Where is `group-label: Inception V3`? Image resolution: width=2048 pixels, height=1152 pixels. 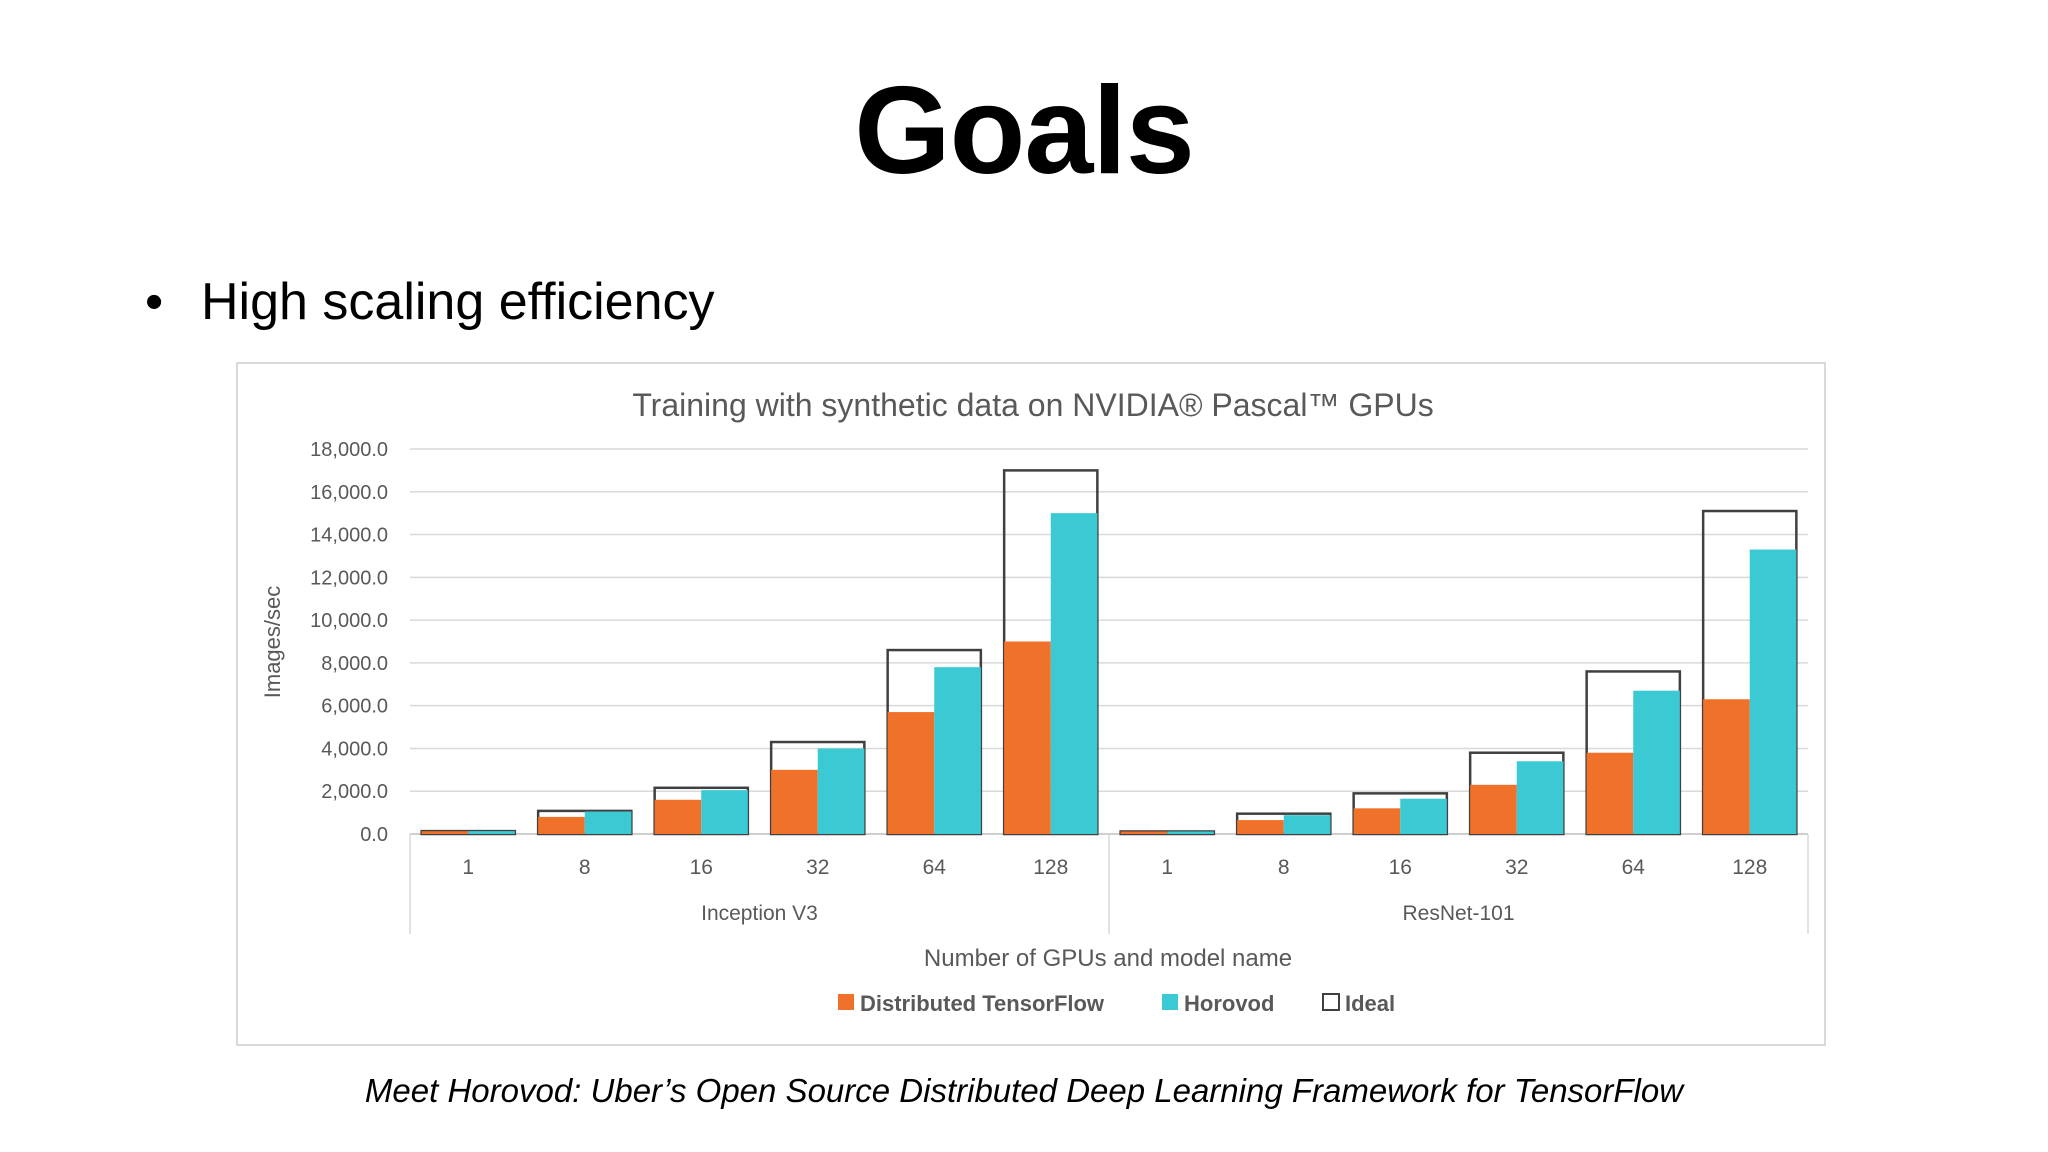 group-label: Inception V3 is located at coordinates (759, 913).